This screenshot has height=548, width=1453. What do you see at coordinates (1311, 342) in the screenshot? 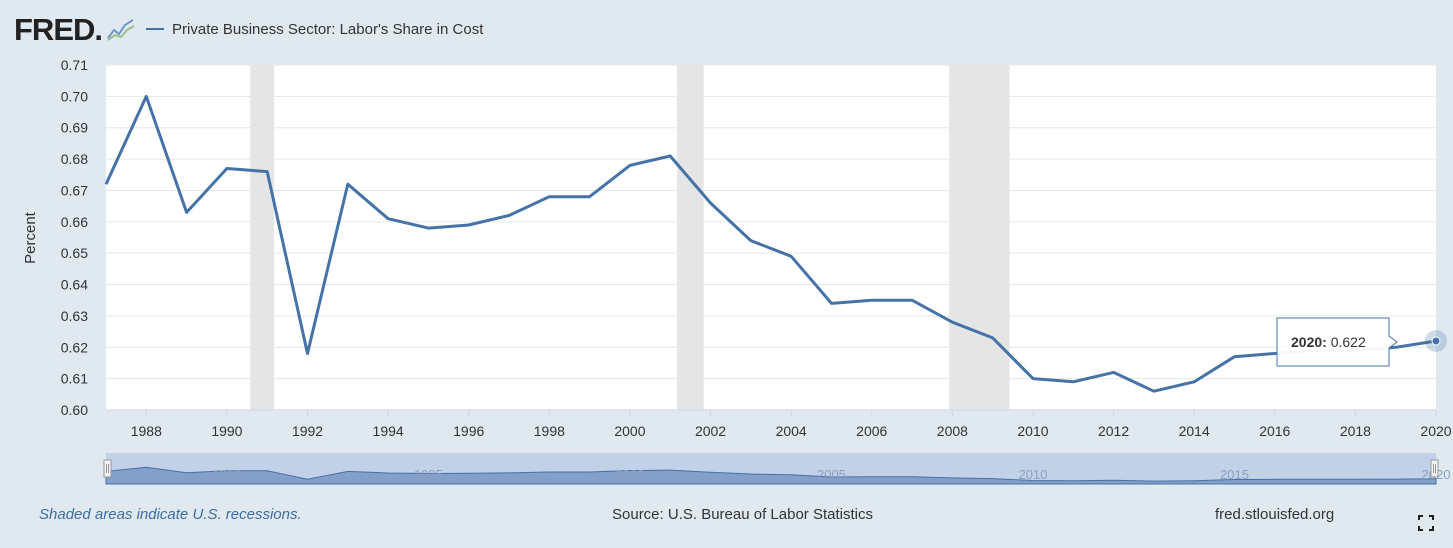
I see `tooltip-label: 2020:` at bounding box center [1311, 342].